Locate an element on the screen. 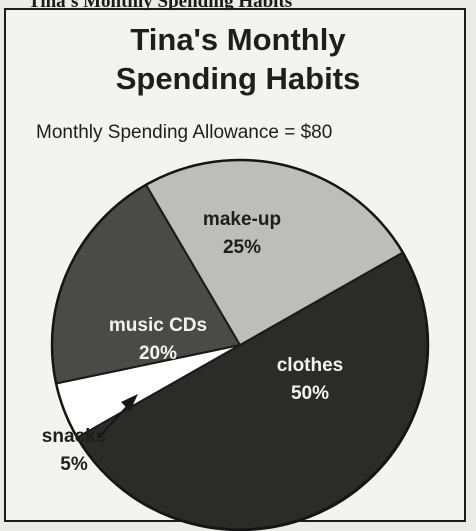 Image resolution: width=476 pixels, height=531 pixels. slice-label-snacks: snacks is located at coordinates (74, 436).